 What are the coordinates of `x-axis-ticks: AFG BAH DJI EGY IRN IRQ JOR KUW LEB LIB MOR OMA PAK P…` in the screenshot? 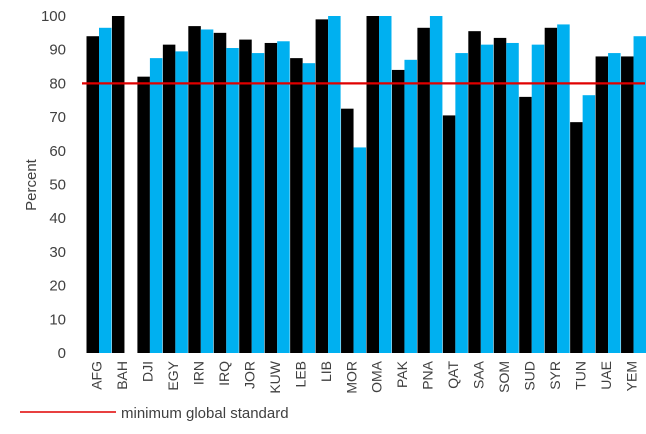 It's located at (364, 376).